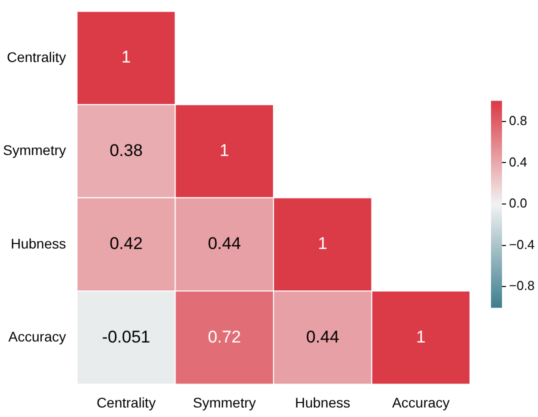 The width and height of the screenshot is (538, 417). Describe the element at coordinates (126, 402) in the screenshot. I see `x-tick-label: Centrality` at that location.